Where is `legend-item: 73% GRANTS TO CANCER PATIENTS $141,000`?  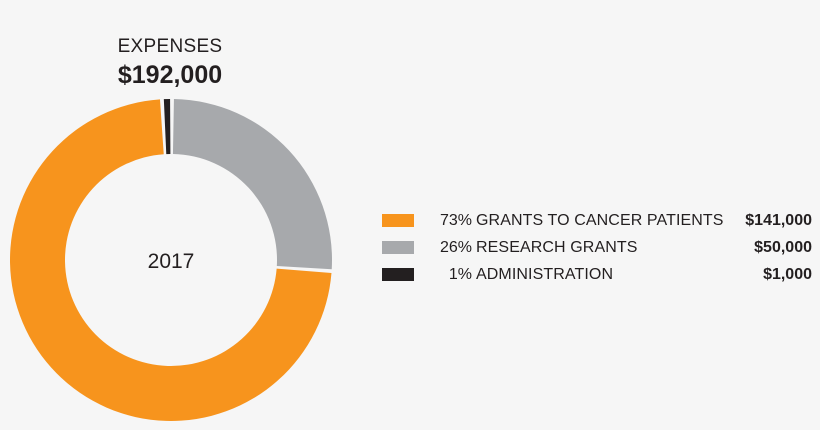
legend-item: 73% GRANTS TO CANCER PATIENTS $141,000 is located at coordinates (597, 220).